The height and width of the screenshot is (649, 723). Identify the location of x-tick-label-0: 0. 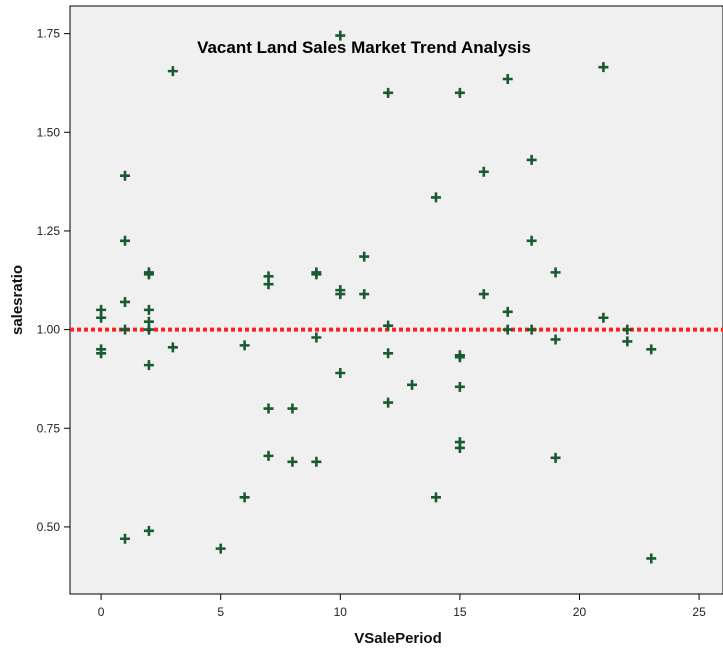
(101, 612).